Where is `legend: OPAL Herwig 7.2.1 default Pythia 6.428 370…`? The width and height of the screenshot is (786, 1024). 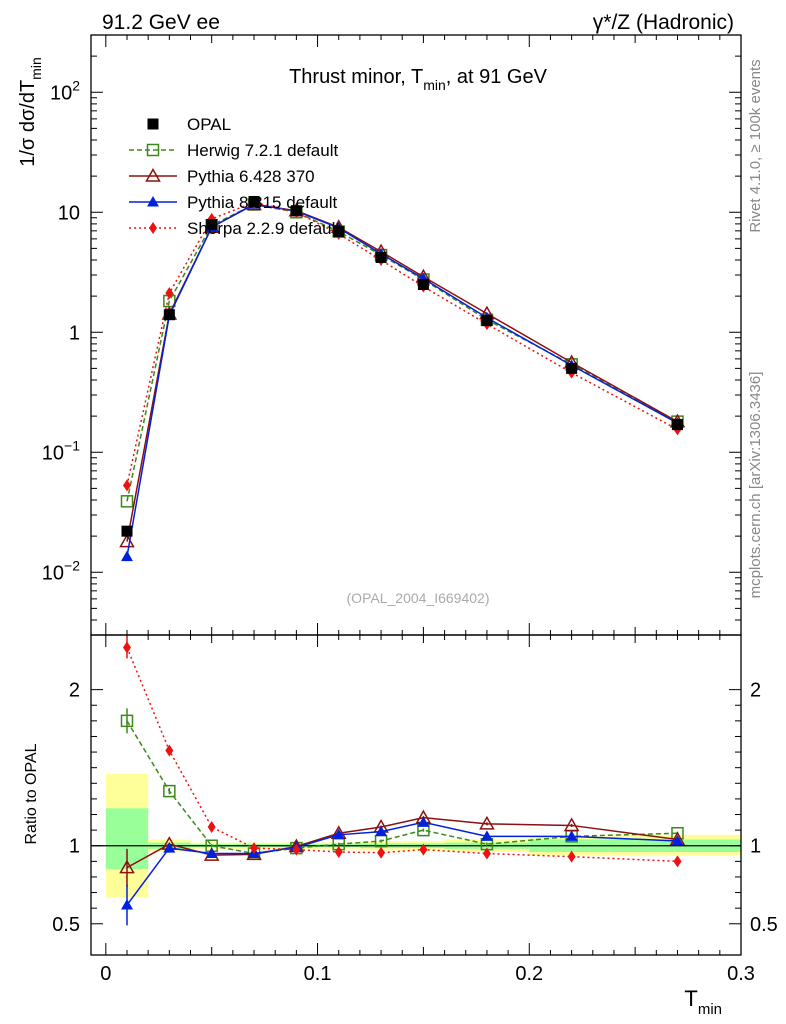 legend: OPAL Herwig 7.2.1 default Pythia 6.428 370… is located at coordinates (234, 176).